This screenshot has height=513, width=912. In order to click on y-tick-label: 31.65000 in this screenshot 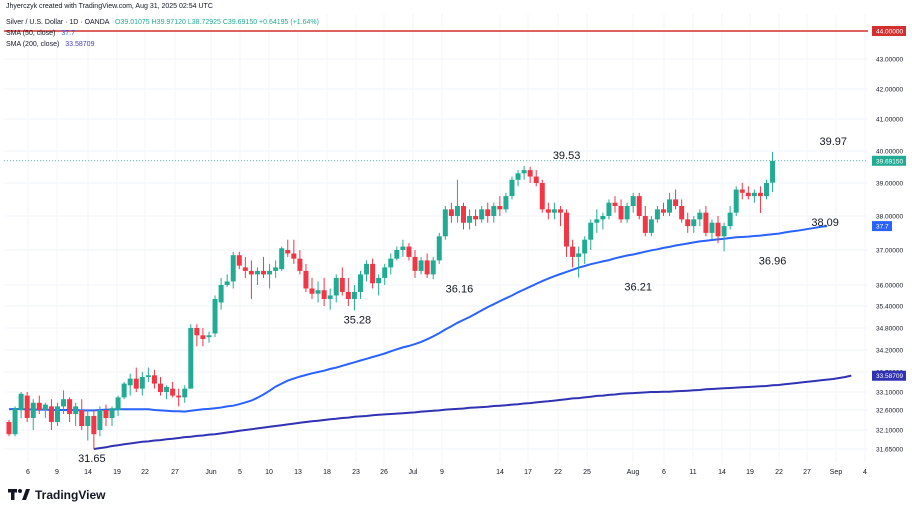, I will do `click(889, 450)`.